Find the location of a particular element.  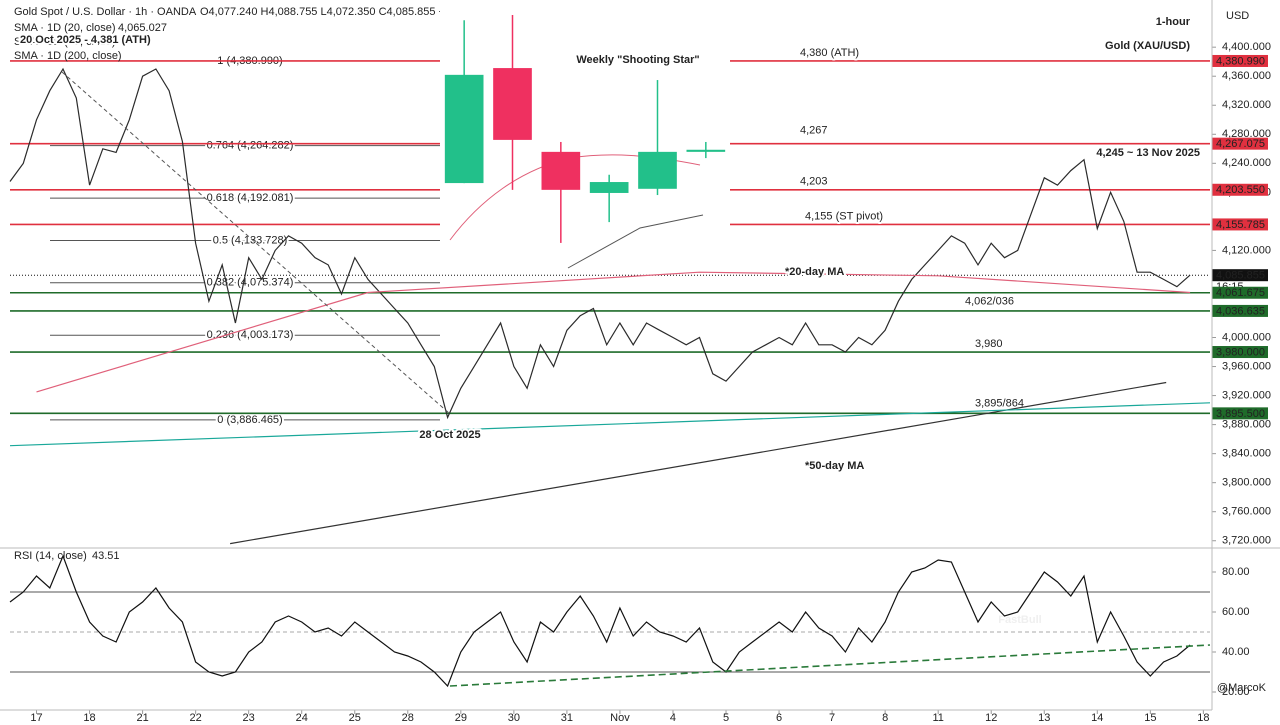

y-tick-label: 3,760.000 is located at coordinates (1246, 512).